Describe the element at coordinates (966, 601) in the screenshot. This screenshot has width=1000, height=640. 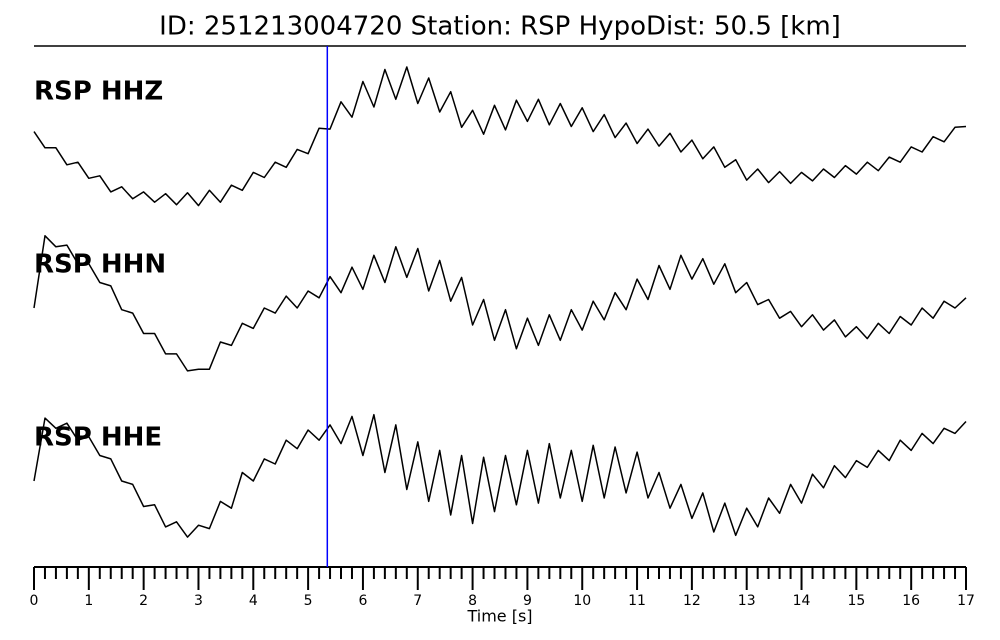
I see `x-tick-label: 17` at that location.